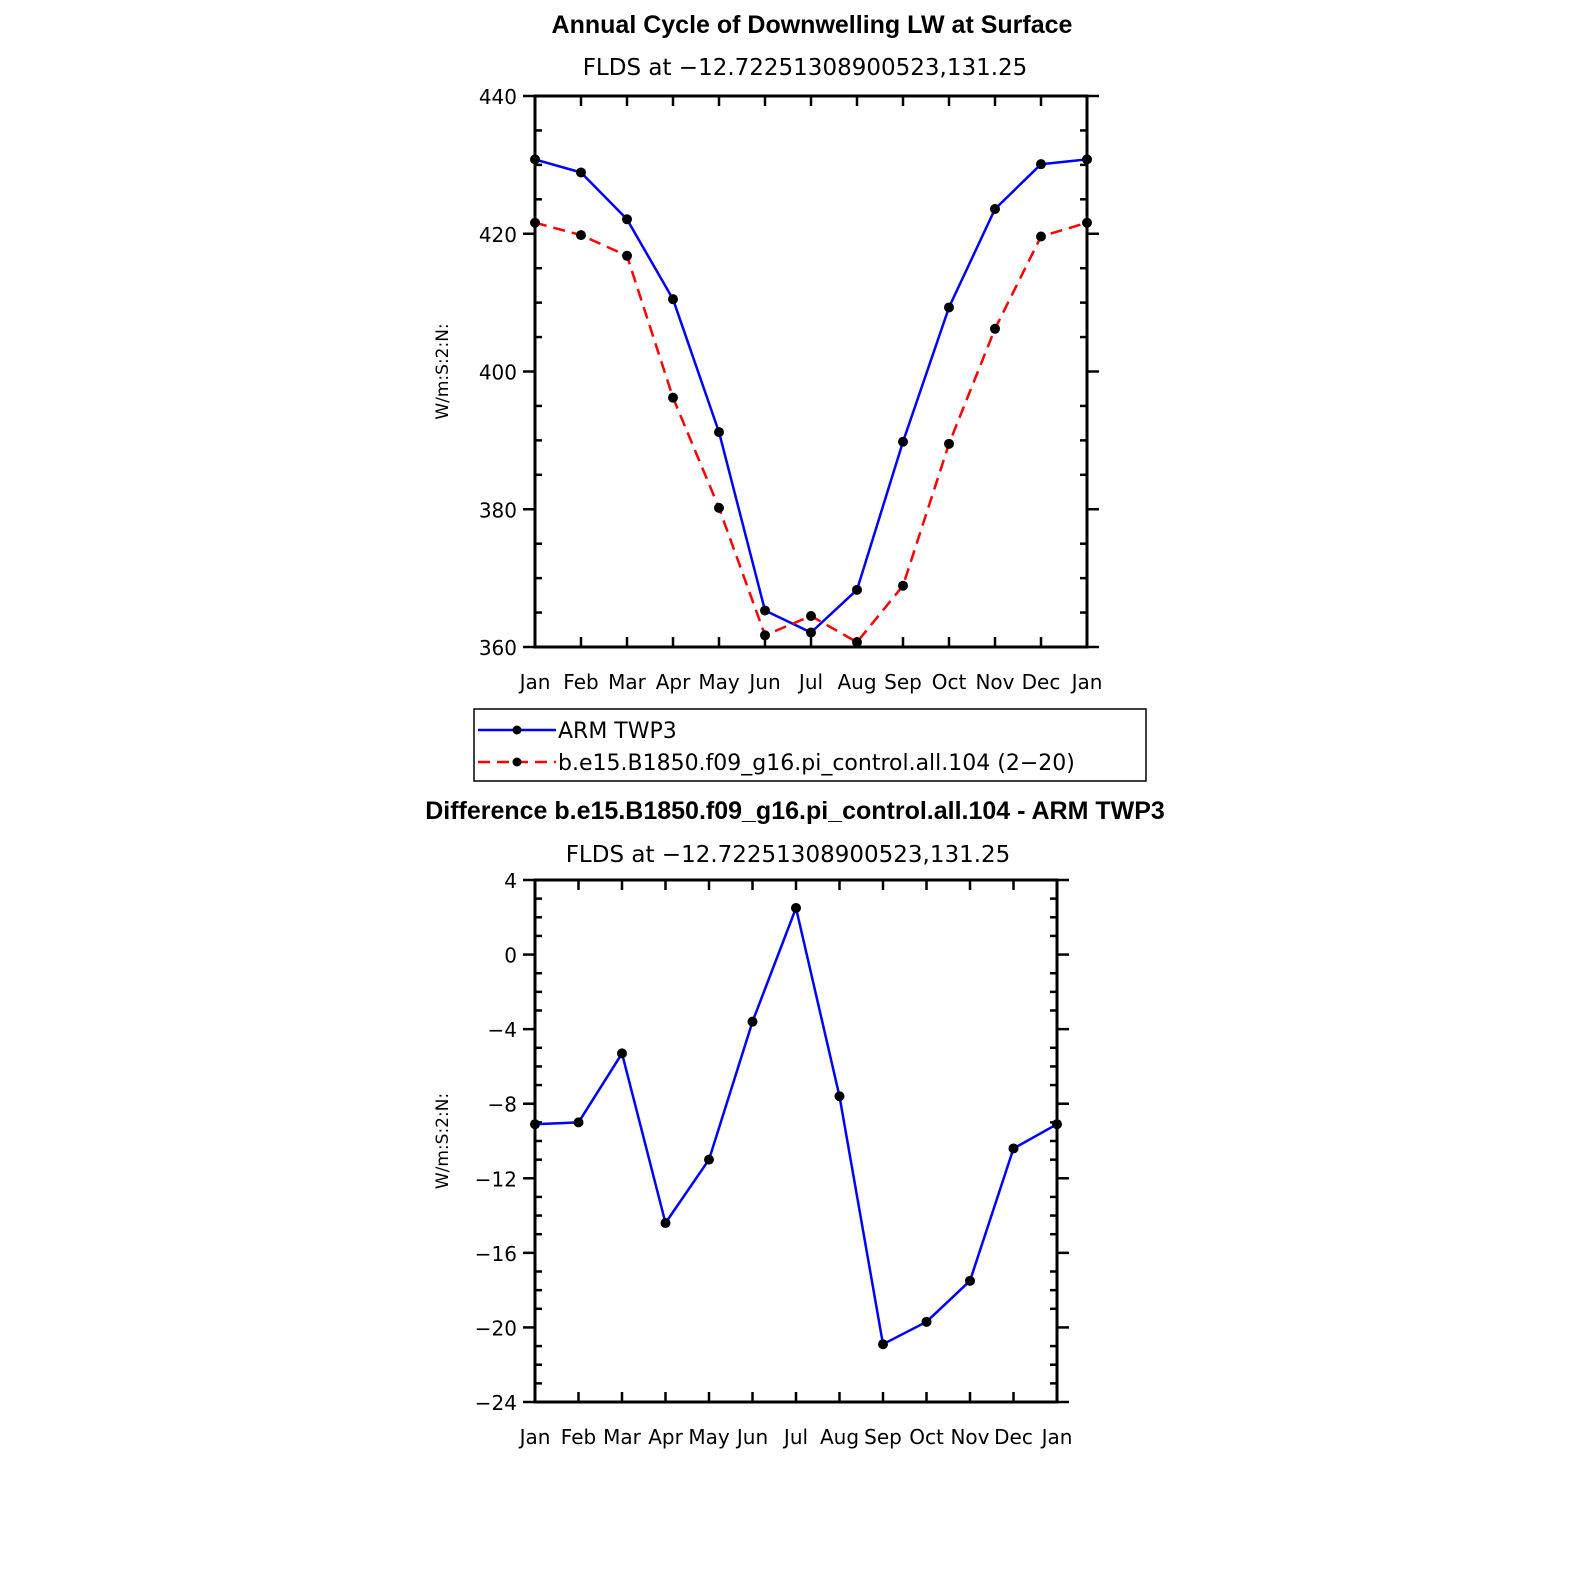  I want to click on y-tick-label: −16, so click(496, 1254).